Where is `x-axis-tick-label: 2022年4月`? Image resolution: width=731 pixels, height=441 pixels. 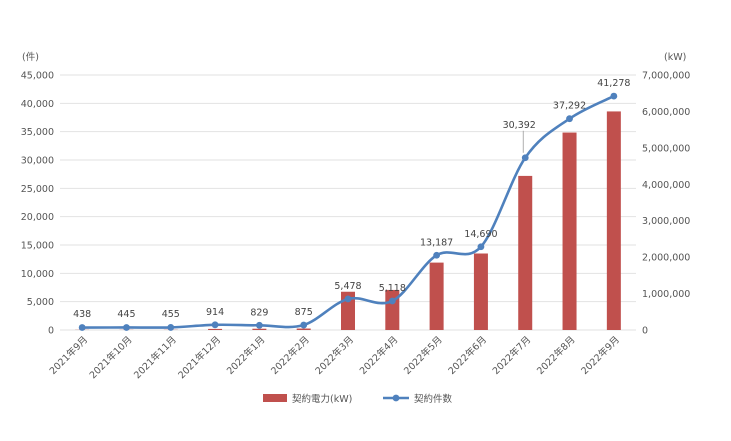
x-axis-tick-label: 2022年4月 is located at coordinates (378, 355).